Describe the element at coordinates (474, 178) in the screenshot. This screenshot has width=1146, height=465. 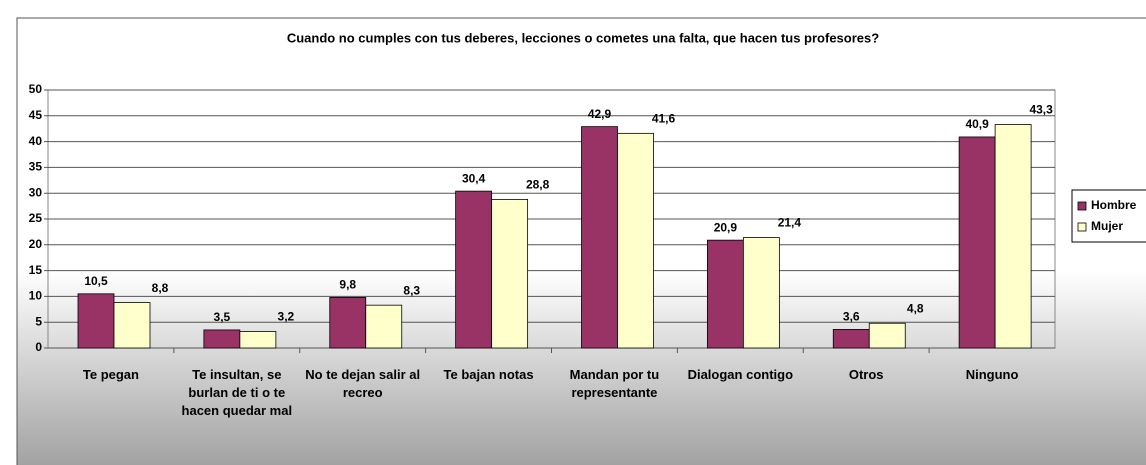
I see `data-label: 30,4` at that location.